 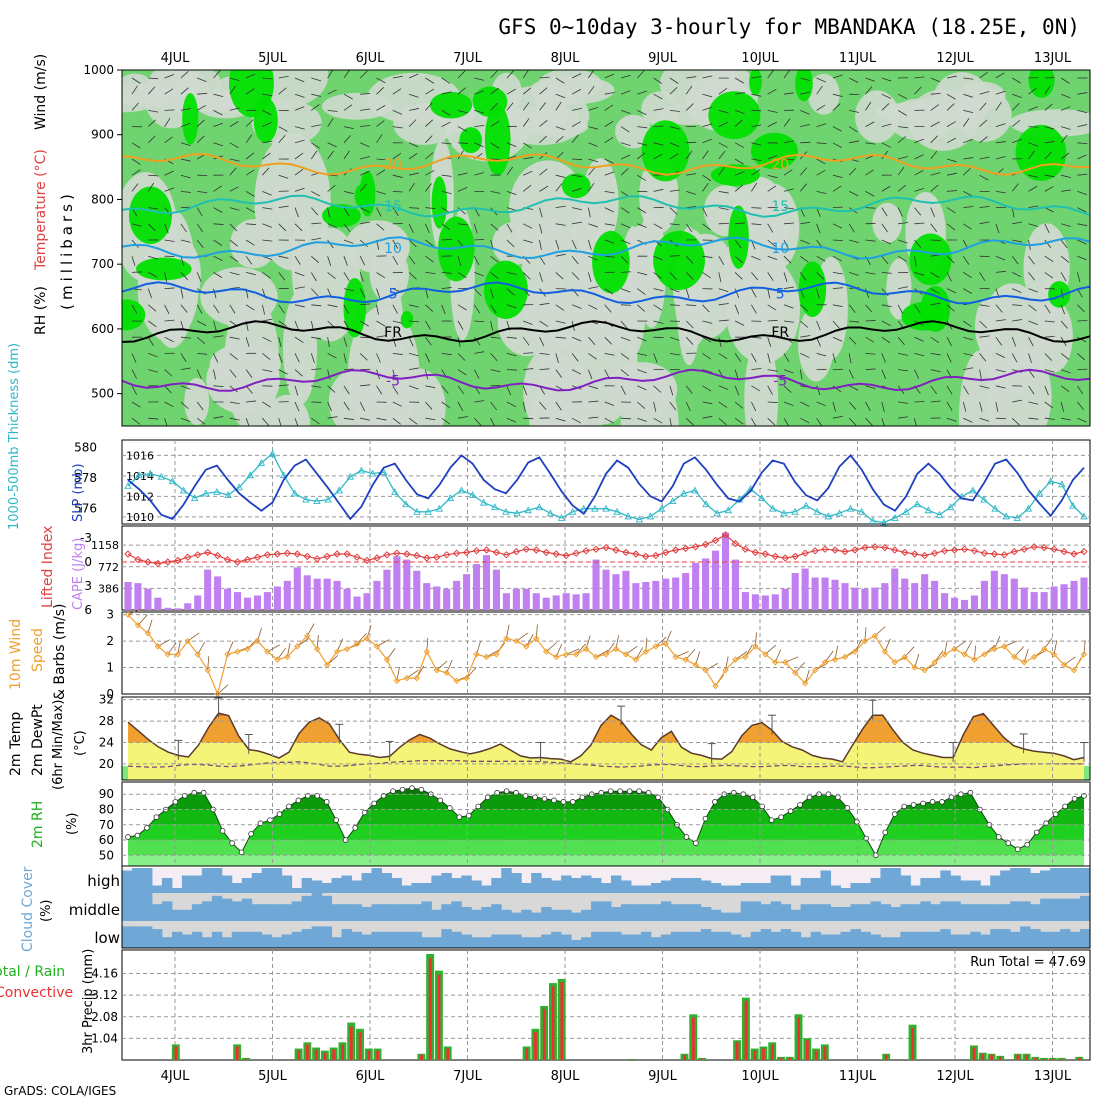 What do you see at coordinates (176, 1076) in the screenshot?
I see `bottom-date-label: 4JUL` at bounding box center [176, 1076].